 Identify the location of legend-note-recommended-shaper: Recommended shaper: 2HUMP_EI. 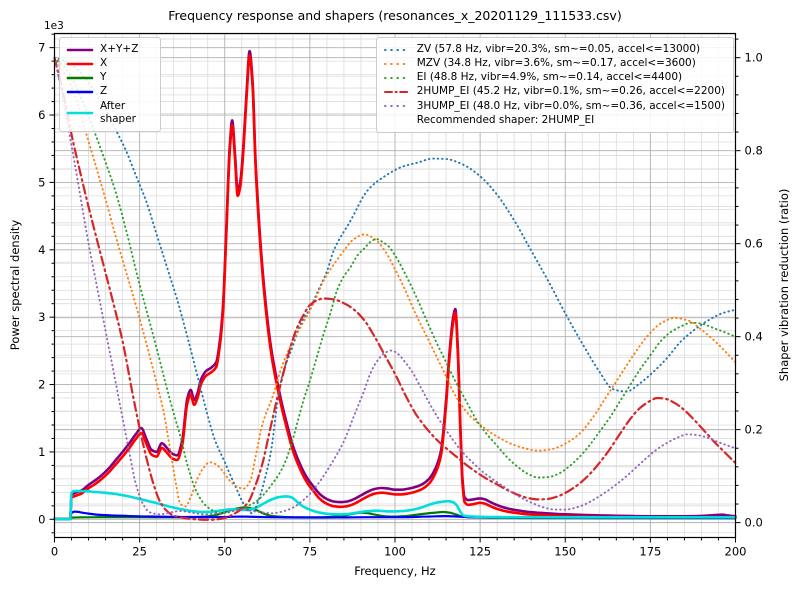
(554, 120).